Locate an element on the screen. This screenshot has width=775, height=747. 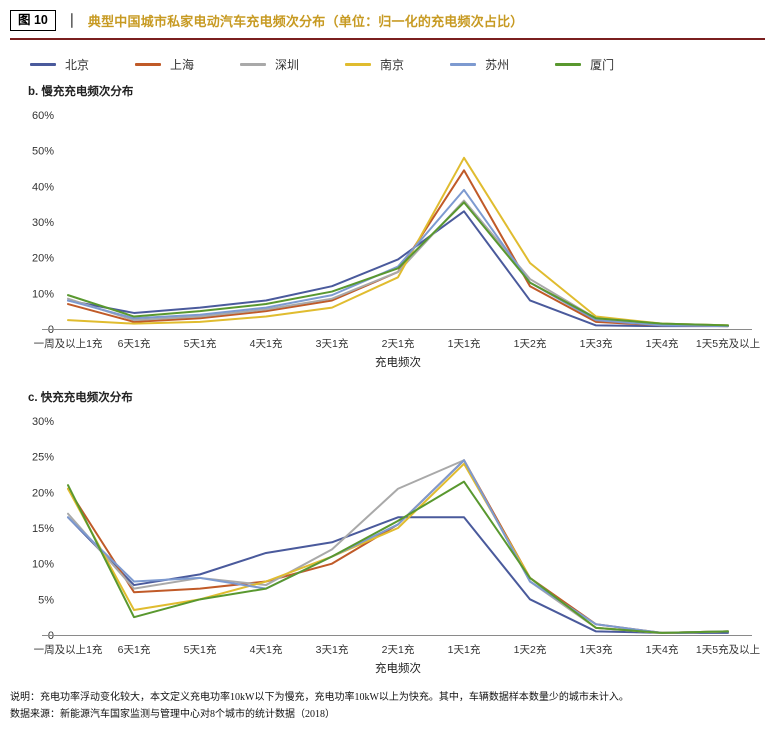
legend-label: 深圳 is located at coordinates (287, 65).